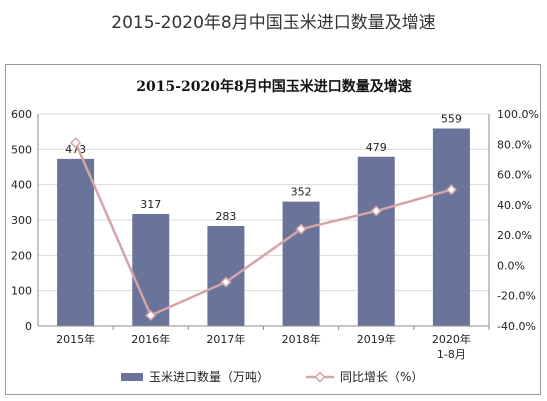 The width and height of the screenshot is (547, 401). What do you see at coordinates (150, 204) in the screenshot?
I see `bar-value-label: 317` at bounding box center [150, 204].